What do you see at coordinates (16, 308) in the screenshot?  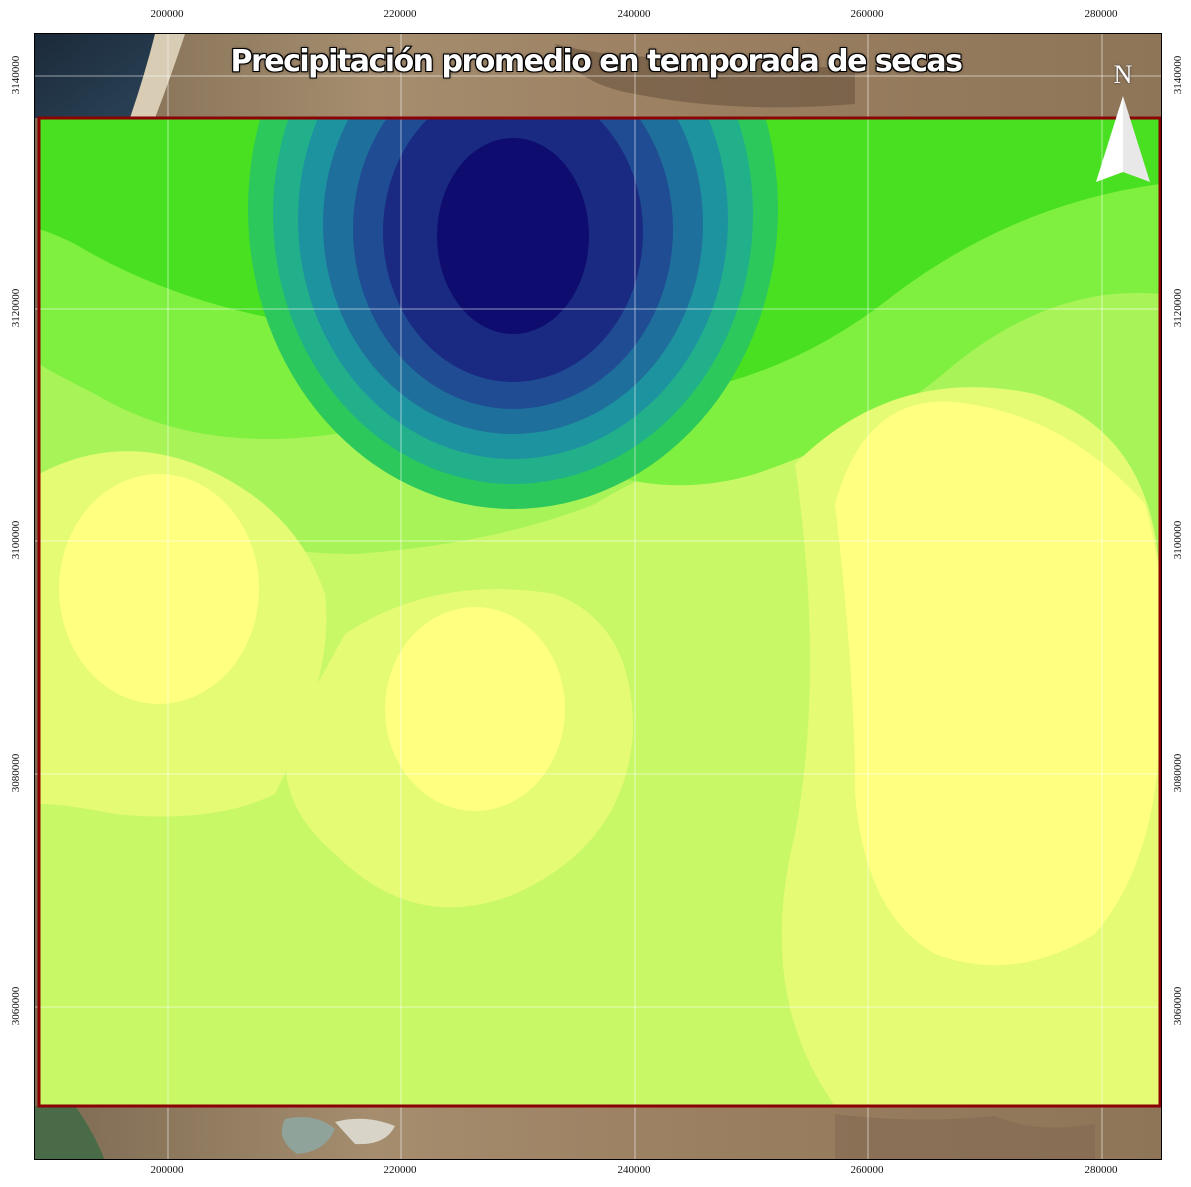 I see `y-tick-left: 3120000` at bounding box center [16, 308].